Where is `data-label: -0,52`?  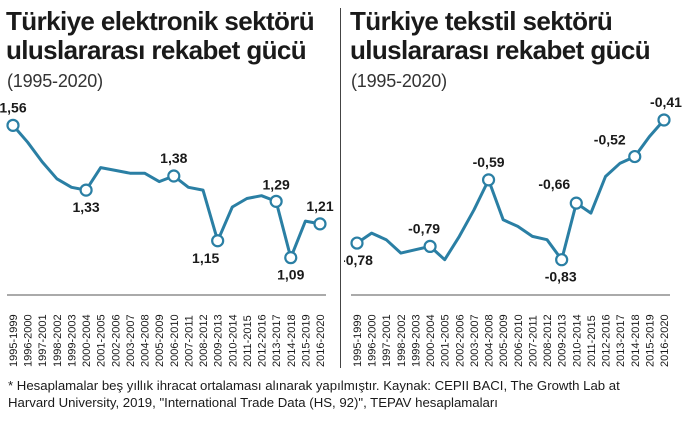
data-label: -0,52 is located at coordinates (610, 140).